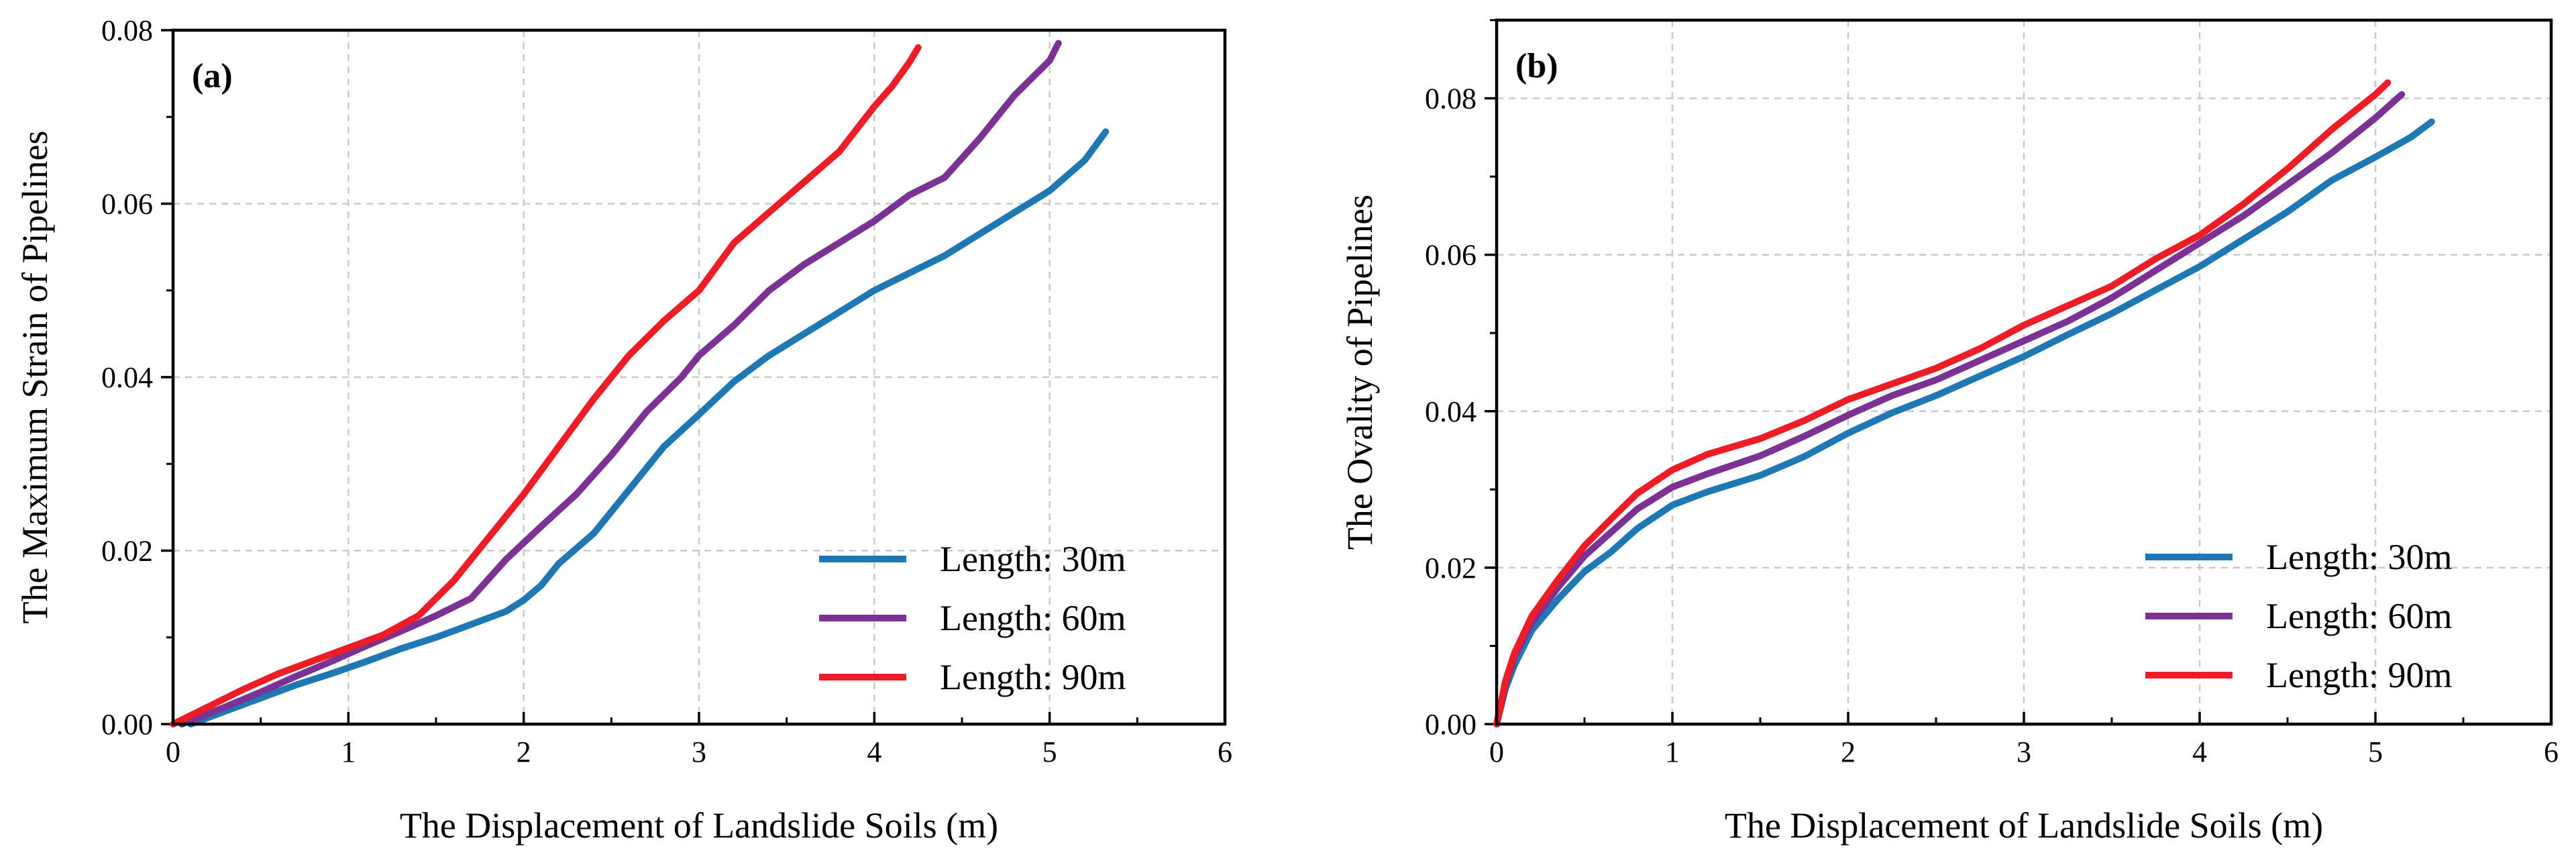  What do you see at coordinates (127, 31) in the screenshot?
I see `chart-0-y-tick-label: 0.08` at bounding box center [127, 31].